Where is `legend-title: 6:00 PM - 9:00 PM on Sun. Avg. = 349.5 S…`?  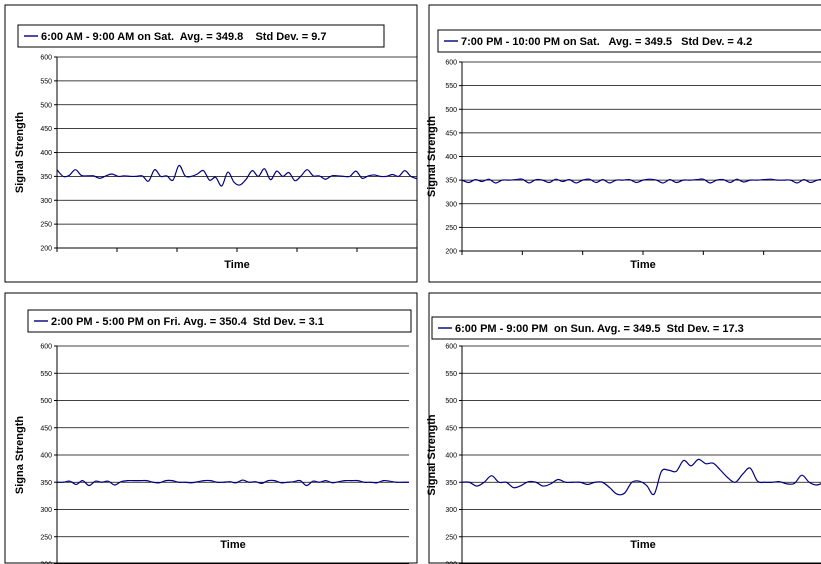
legend-title: 6:00 PM - 9:00 PM on Sun. Avg. = 349.5 S… is located at coordinates (599, 329).